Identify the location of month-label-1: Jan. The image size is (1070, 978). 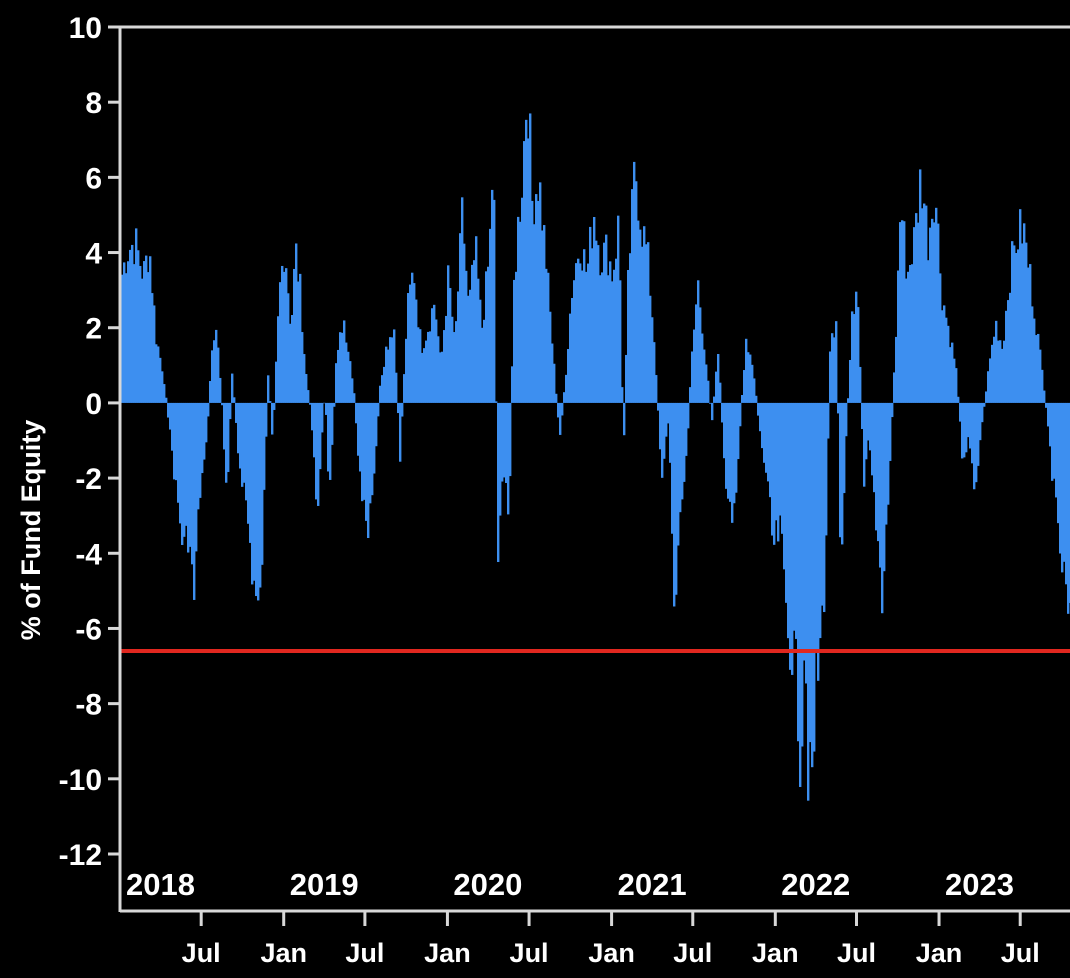
(283, 953).